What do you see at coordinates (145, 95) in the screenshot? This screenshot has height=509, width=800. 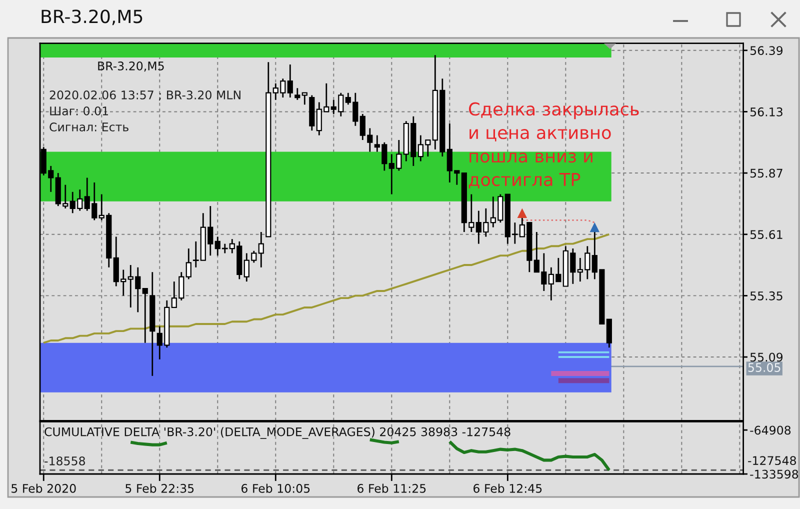 I see `annotation: 2020.02.06 13:57 ; BR-3.20 MLN` at bounding box center [145, 95].